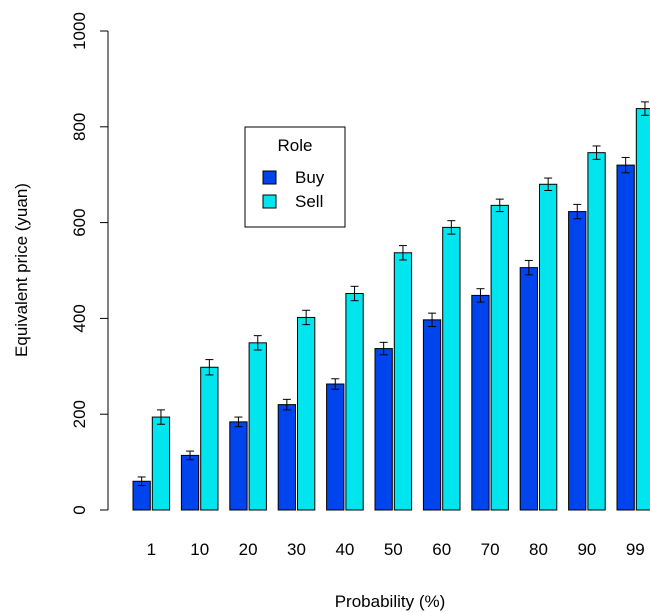 This screenshot has width=650, height=613. Describe the element at coordinates (79, 222) in the screenshot. I see `y-tick-label: 600` at that location.